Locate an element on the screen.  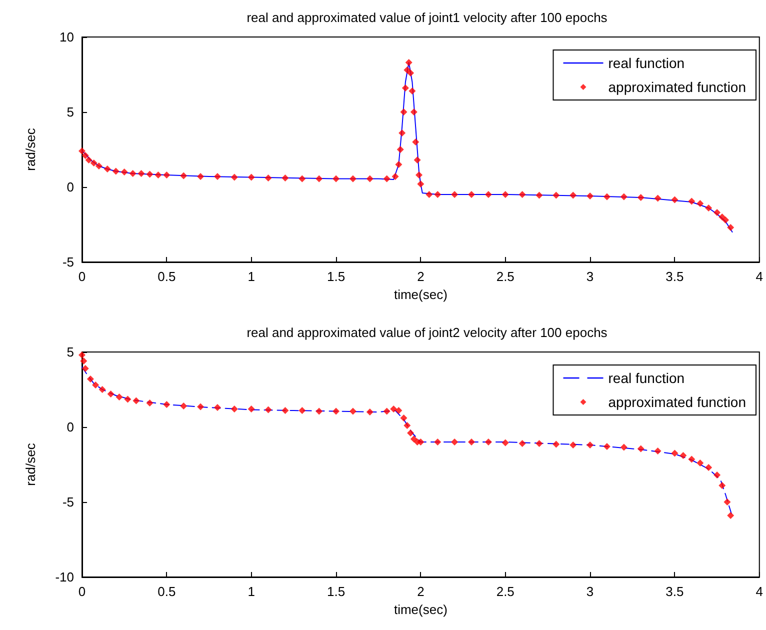
y-tick-label: 10 is located at coordinates (67, 37).